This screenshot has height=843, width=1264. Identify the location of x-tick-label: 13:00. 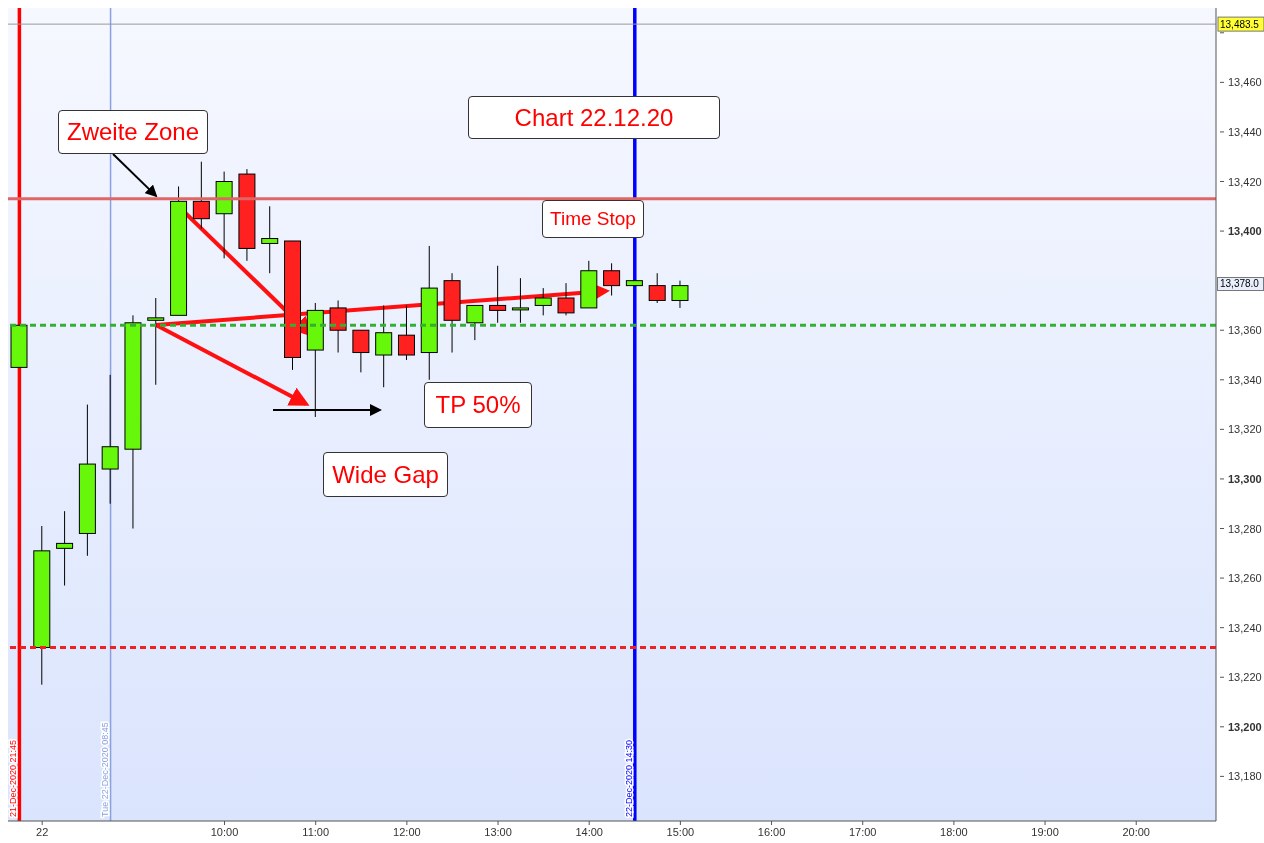
(498, 832).